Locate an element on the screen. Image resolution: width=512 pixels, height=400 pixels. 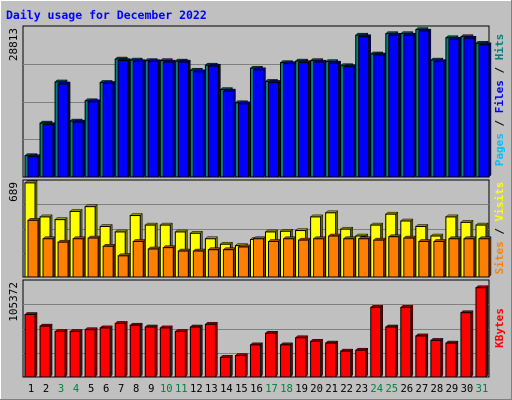
x-tick-label-day-17: 17 is located at coordinates (271, 389).